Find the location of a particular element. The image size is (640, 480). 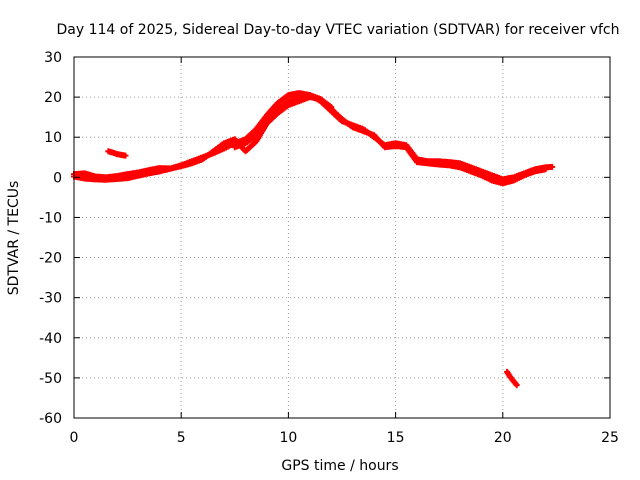

x-tick-label: 5 is located at coordinates (181, 438).